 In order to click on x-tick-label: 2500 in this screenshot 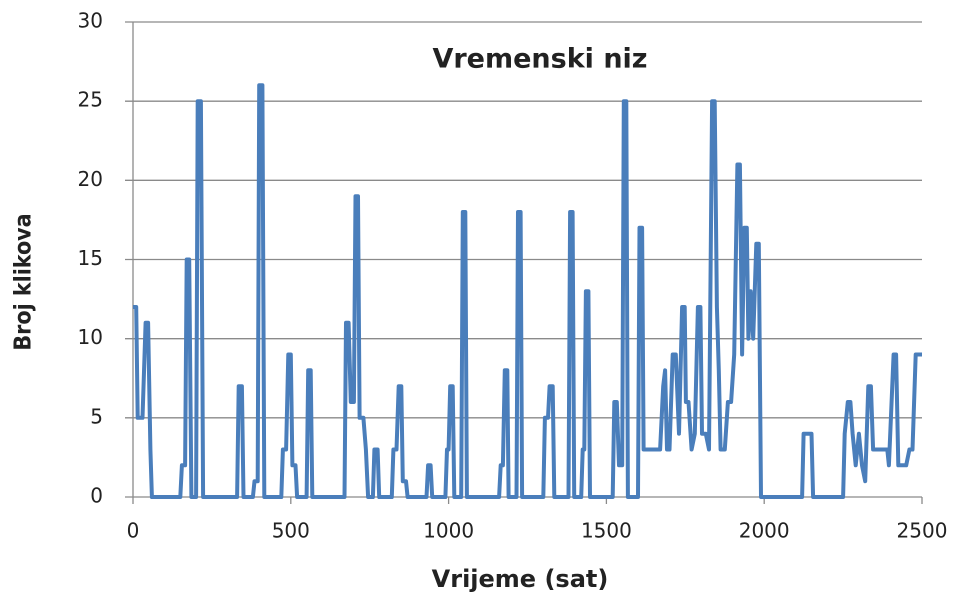, I will do `click(922, 531)`.